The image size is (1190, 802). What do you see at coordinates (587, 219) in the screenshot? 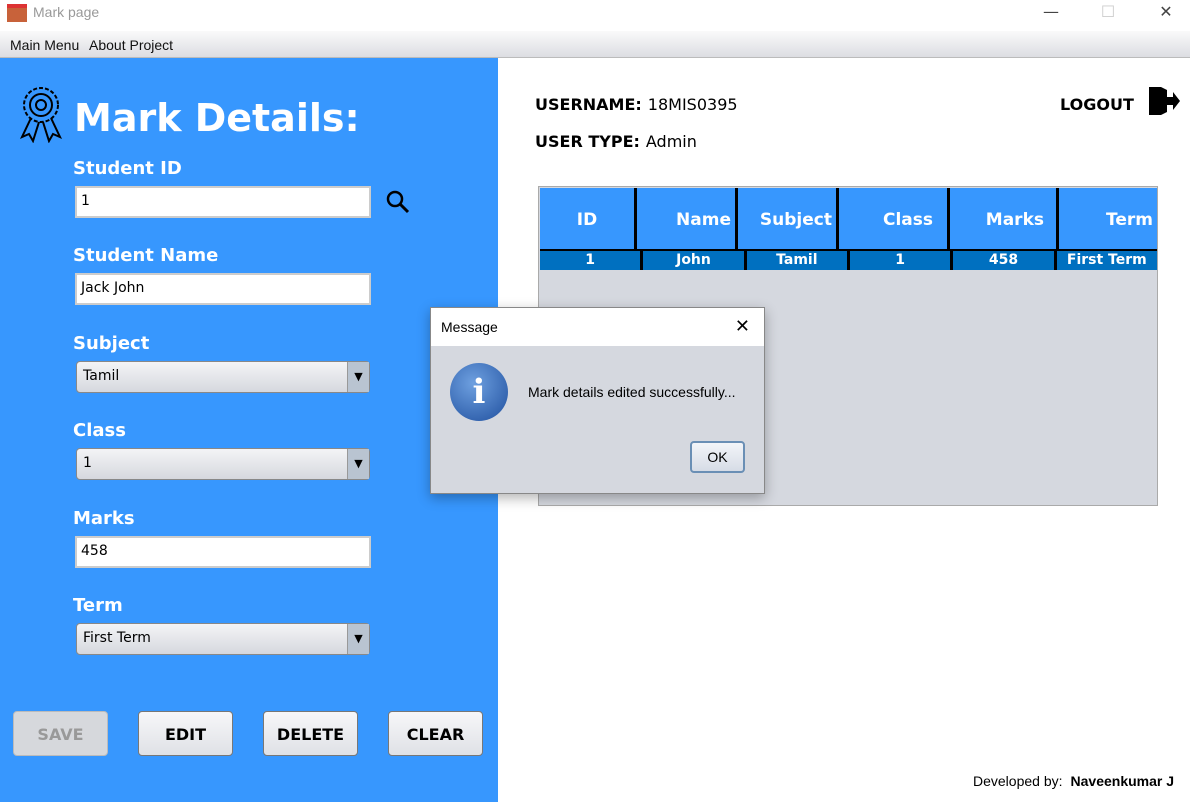
I see `column-header-id: ID` at bounding box center [587, 219].